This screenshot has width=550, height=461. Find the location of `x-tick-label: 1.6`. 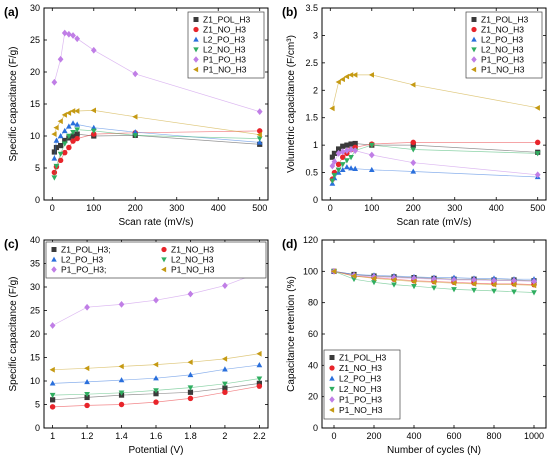

x-tick-label: 1.6 is located at coordinates (156, 436).